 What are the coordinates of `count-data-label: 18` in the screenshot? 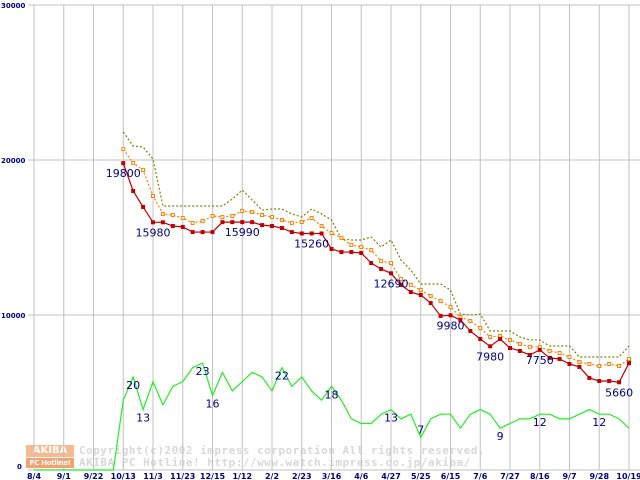 It's located at (332, 394).